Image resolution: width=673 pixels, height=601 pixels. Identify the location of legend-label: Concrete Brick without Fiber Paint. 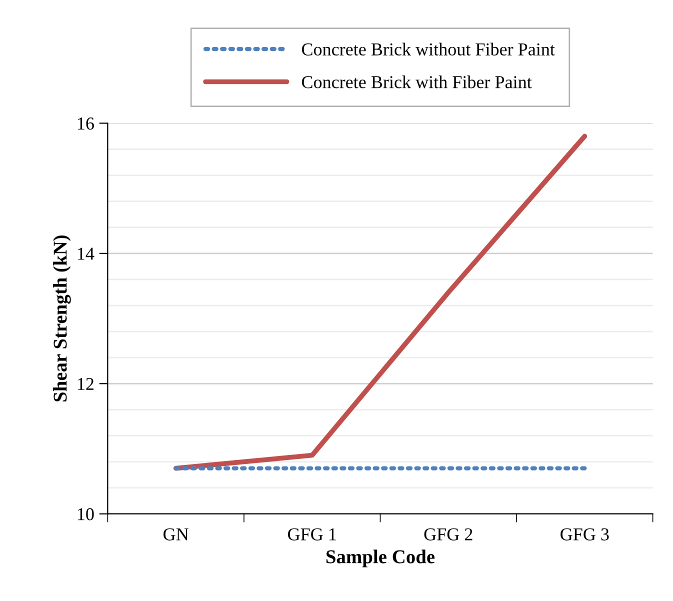
(428, 49).